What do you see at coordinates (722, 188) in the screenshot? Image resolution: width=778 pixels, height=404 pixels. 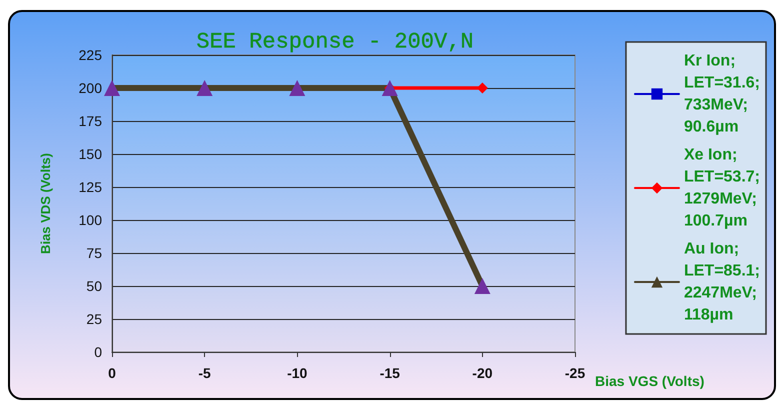 I see `legend-label: Xe Ion; LET=53.7; 1279MeV; 100.7µm` at bounding box center [722, 188].